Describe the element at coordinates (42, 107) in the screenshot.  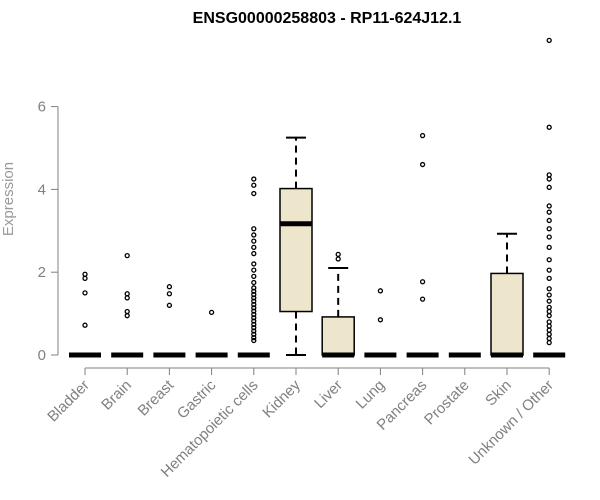
I see `y-tick-label: 6` at that location.